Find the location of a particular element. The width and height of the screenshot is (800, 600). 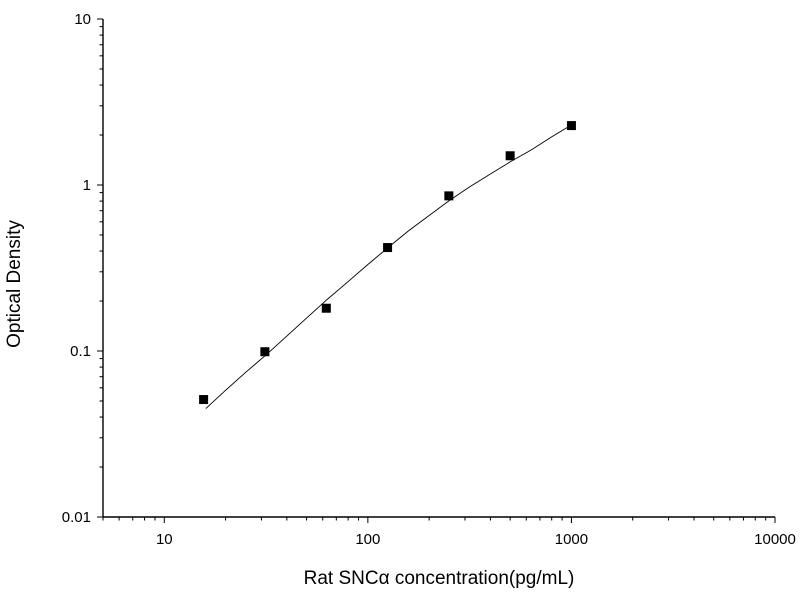

y-axis-title: Optical Density is located at coordinates (14, 284).